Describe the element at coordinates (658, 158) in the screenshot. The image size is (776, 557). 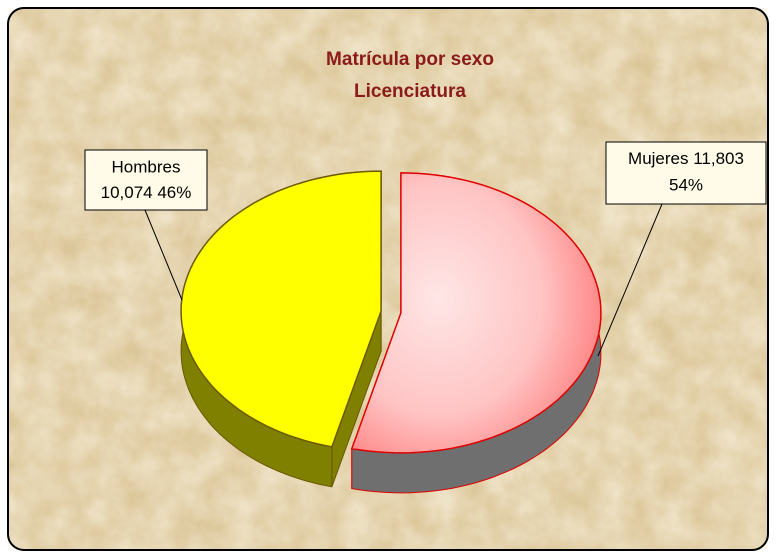
I see `category-label: Mujeres` at that location.